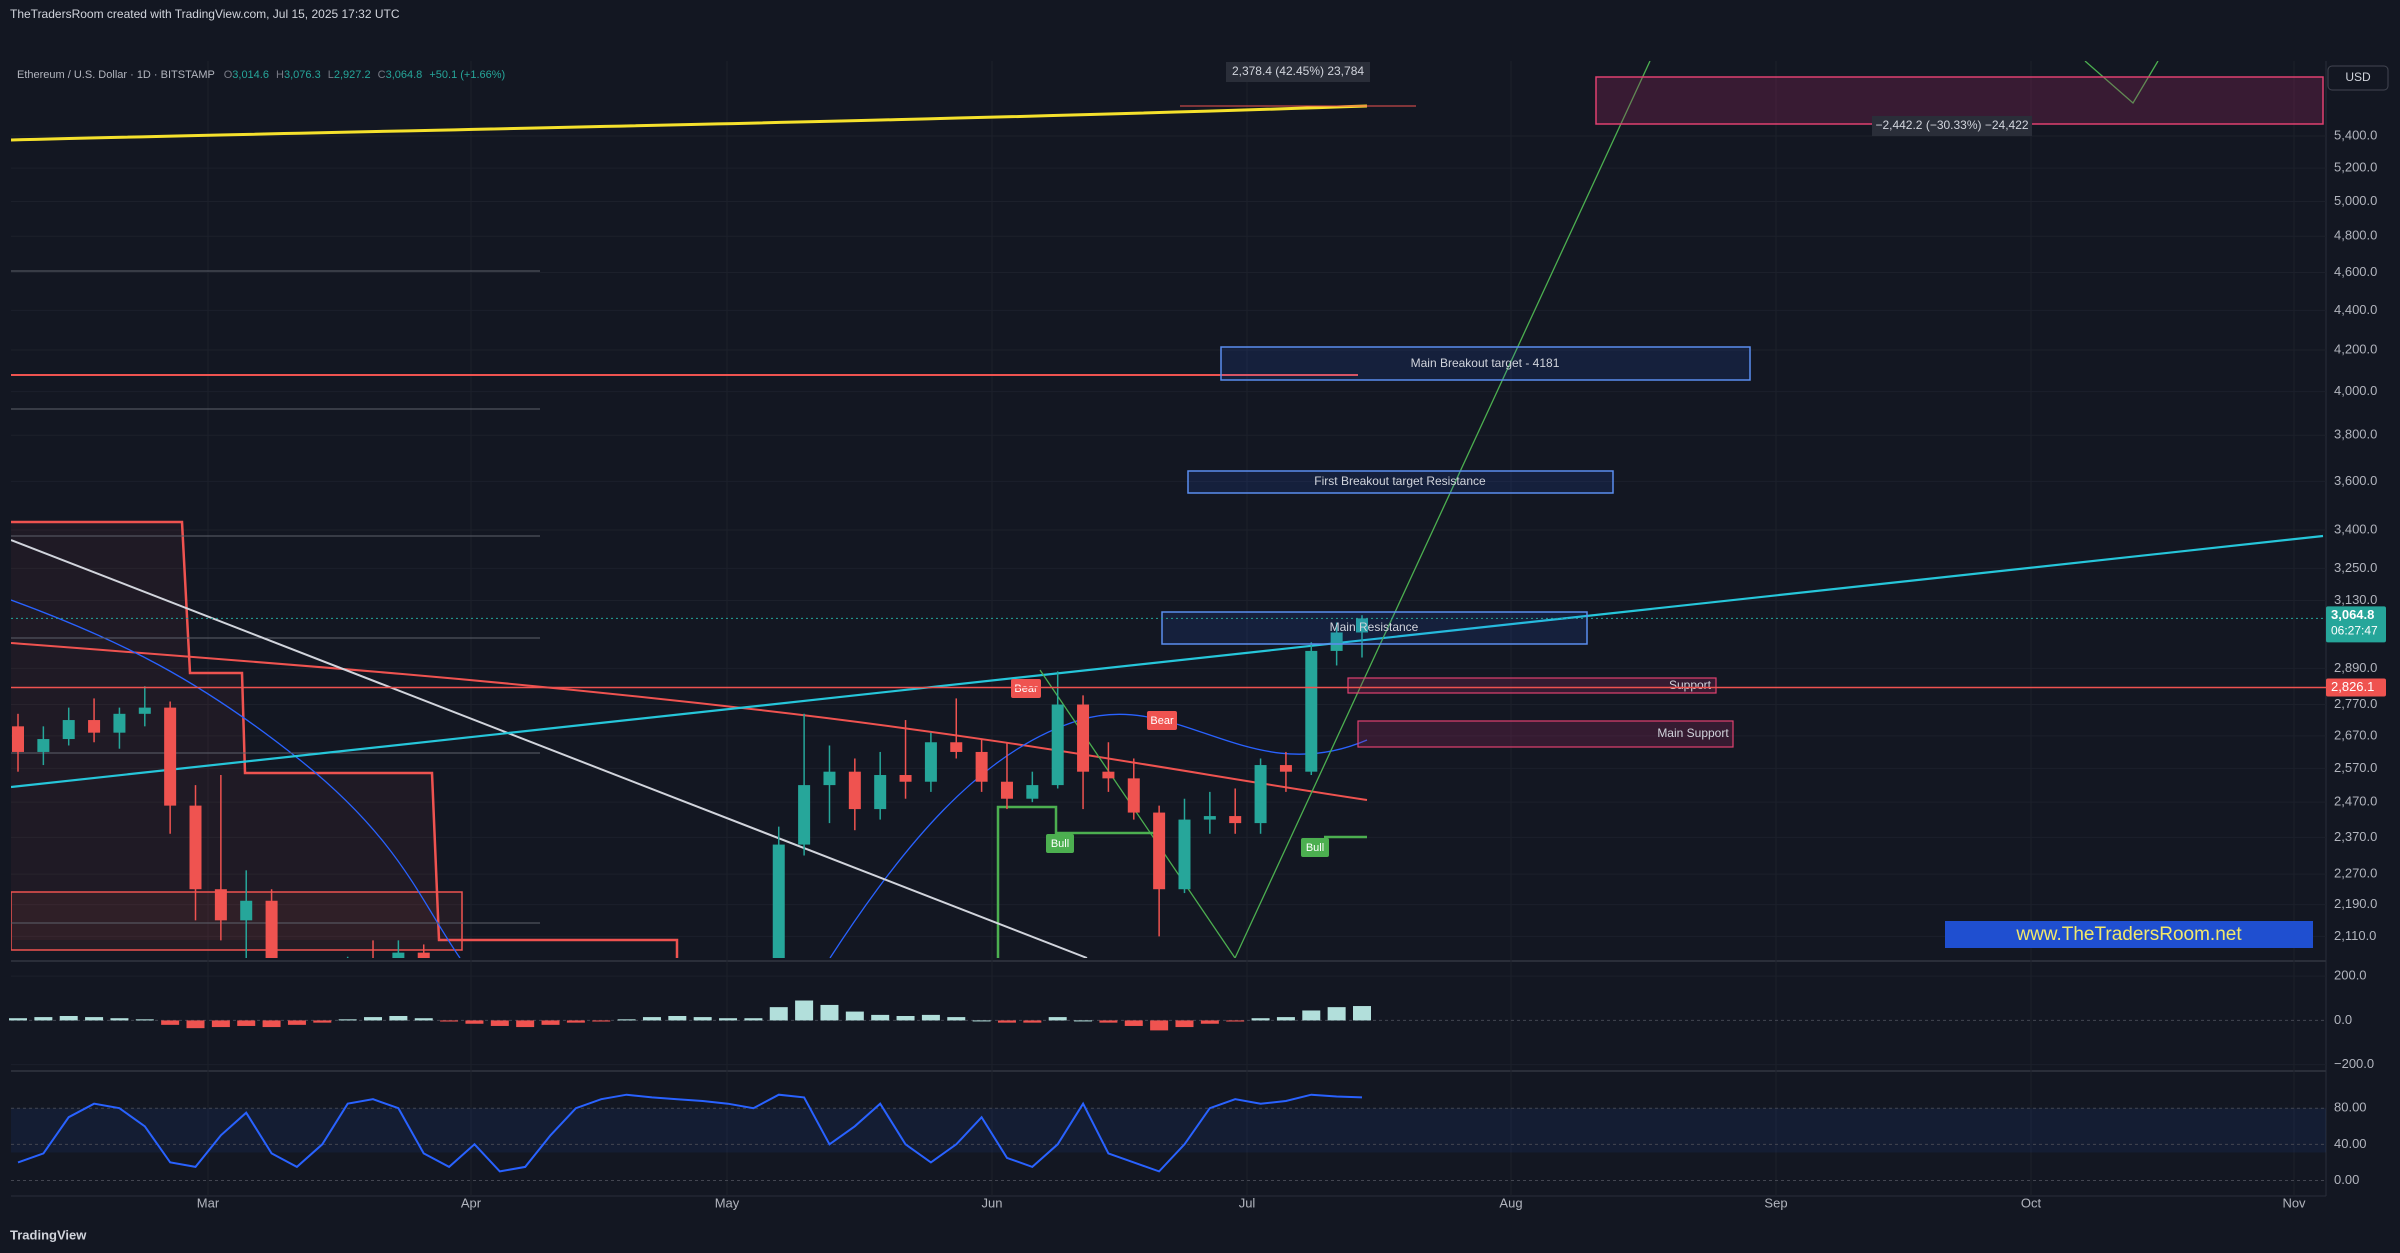  Describe the element at coordinates (2355, 873) in the screenshot. I see `y-tick-label: 2,270.0` at that location.